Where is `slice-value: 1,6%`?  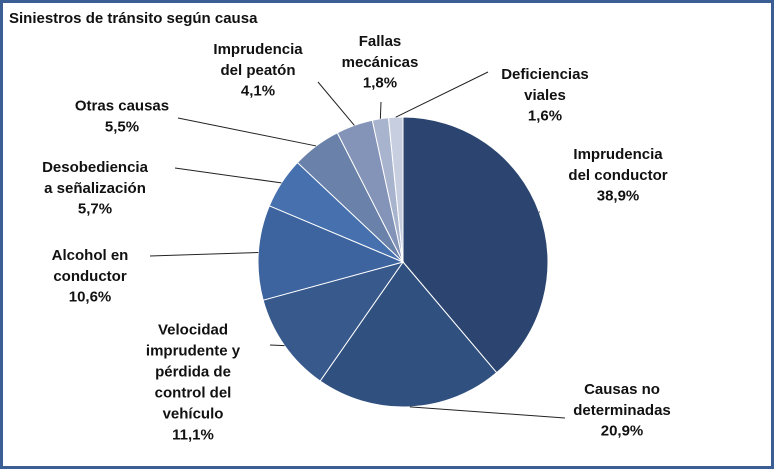 slice-value: 1,6% is located at coordinates (545, 116).